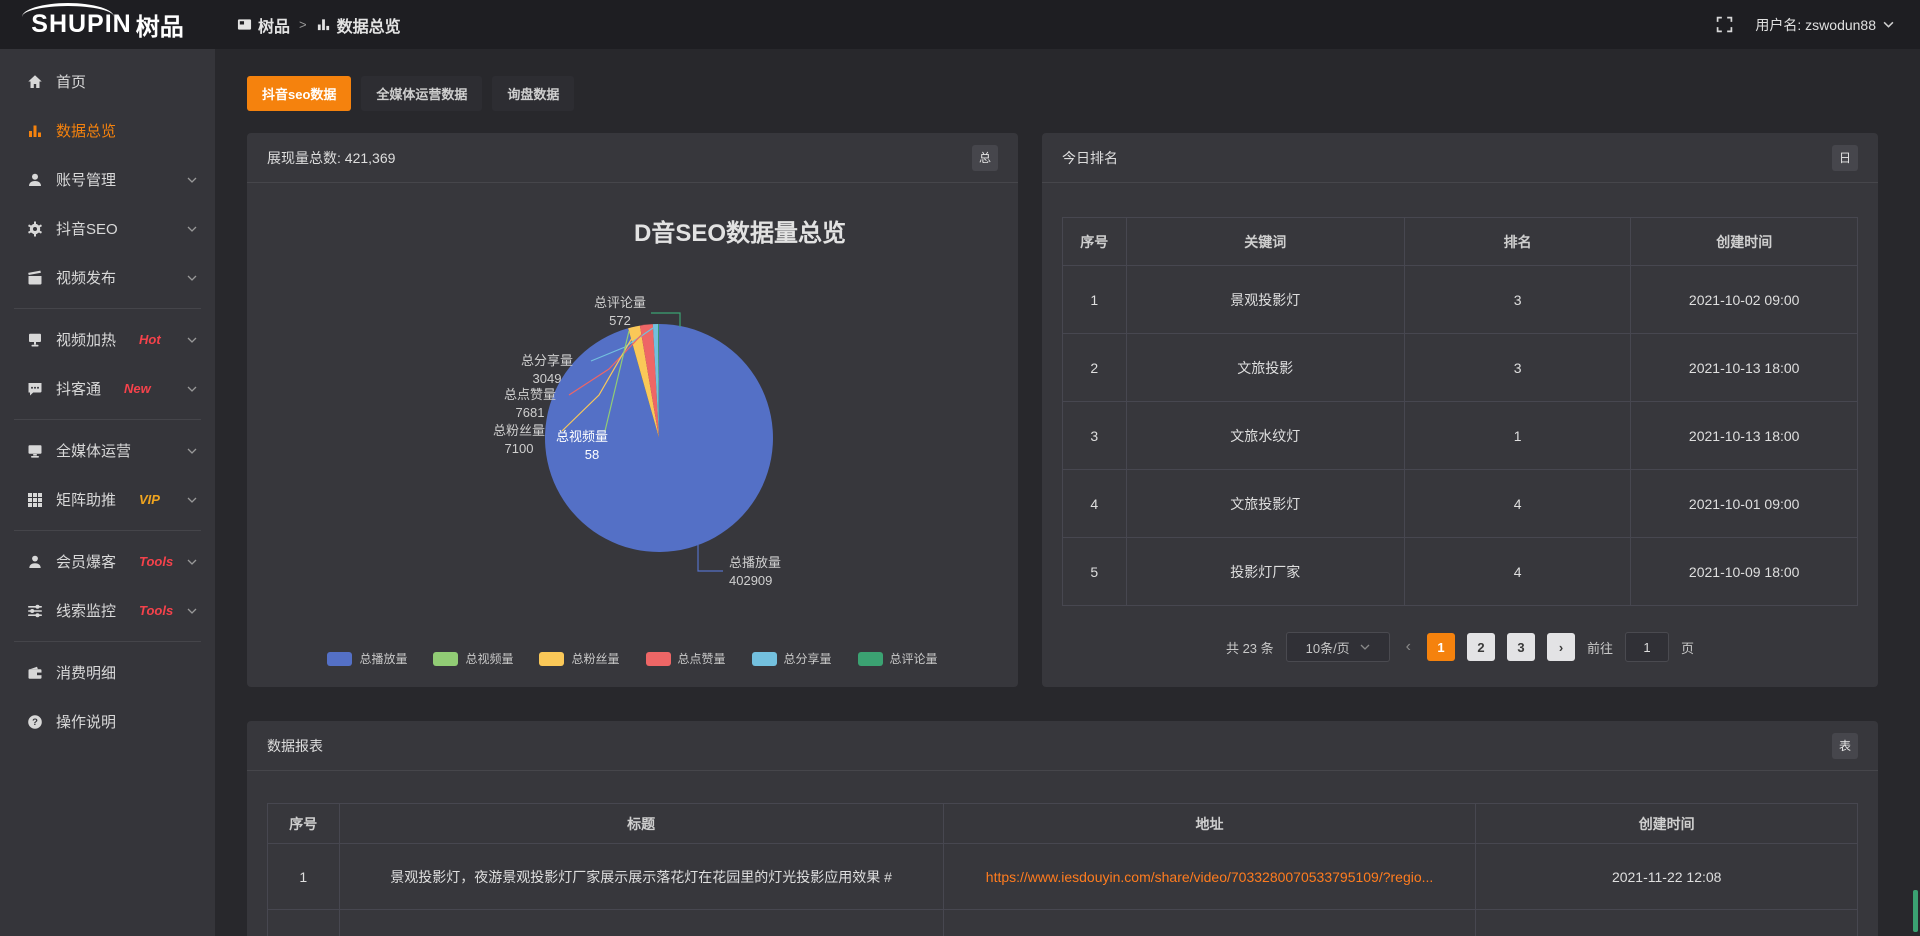  Describe the element at coordinates (1724, 24) in the screenshot. I see `fullscreen-button` at that location.